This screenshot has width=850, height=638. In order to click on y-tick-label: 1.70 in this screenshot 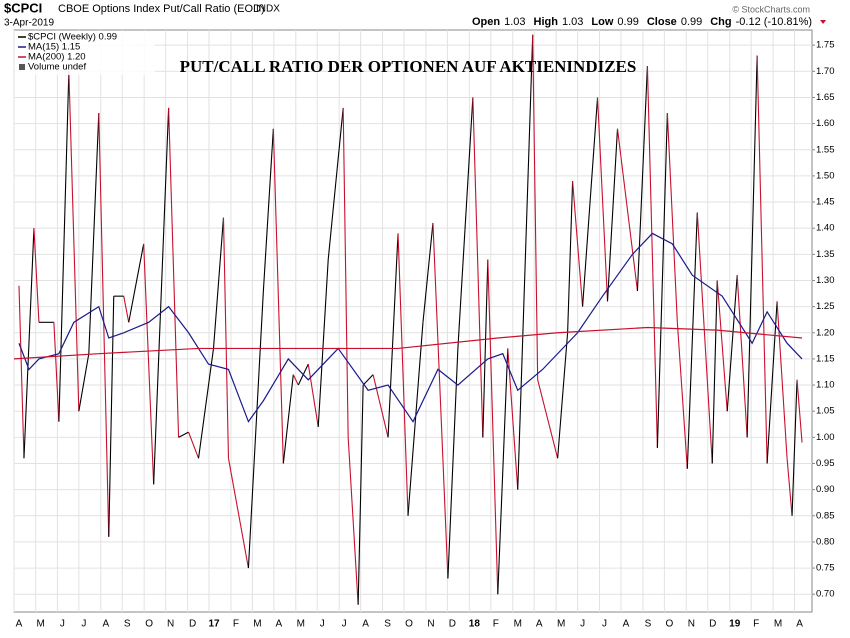, I will do `click(825, 71)`.